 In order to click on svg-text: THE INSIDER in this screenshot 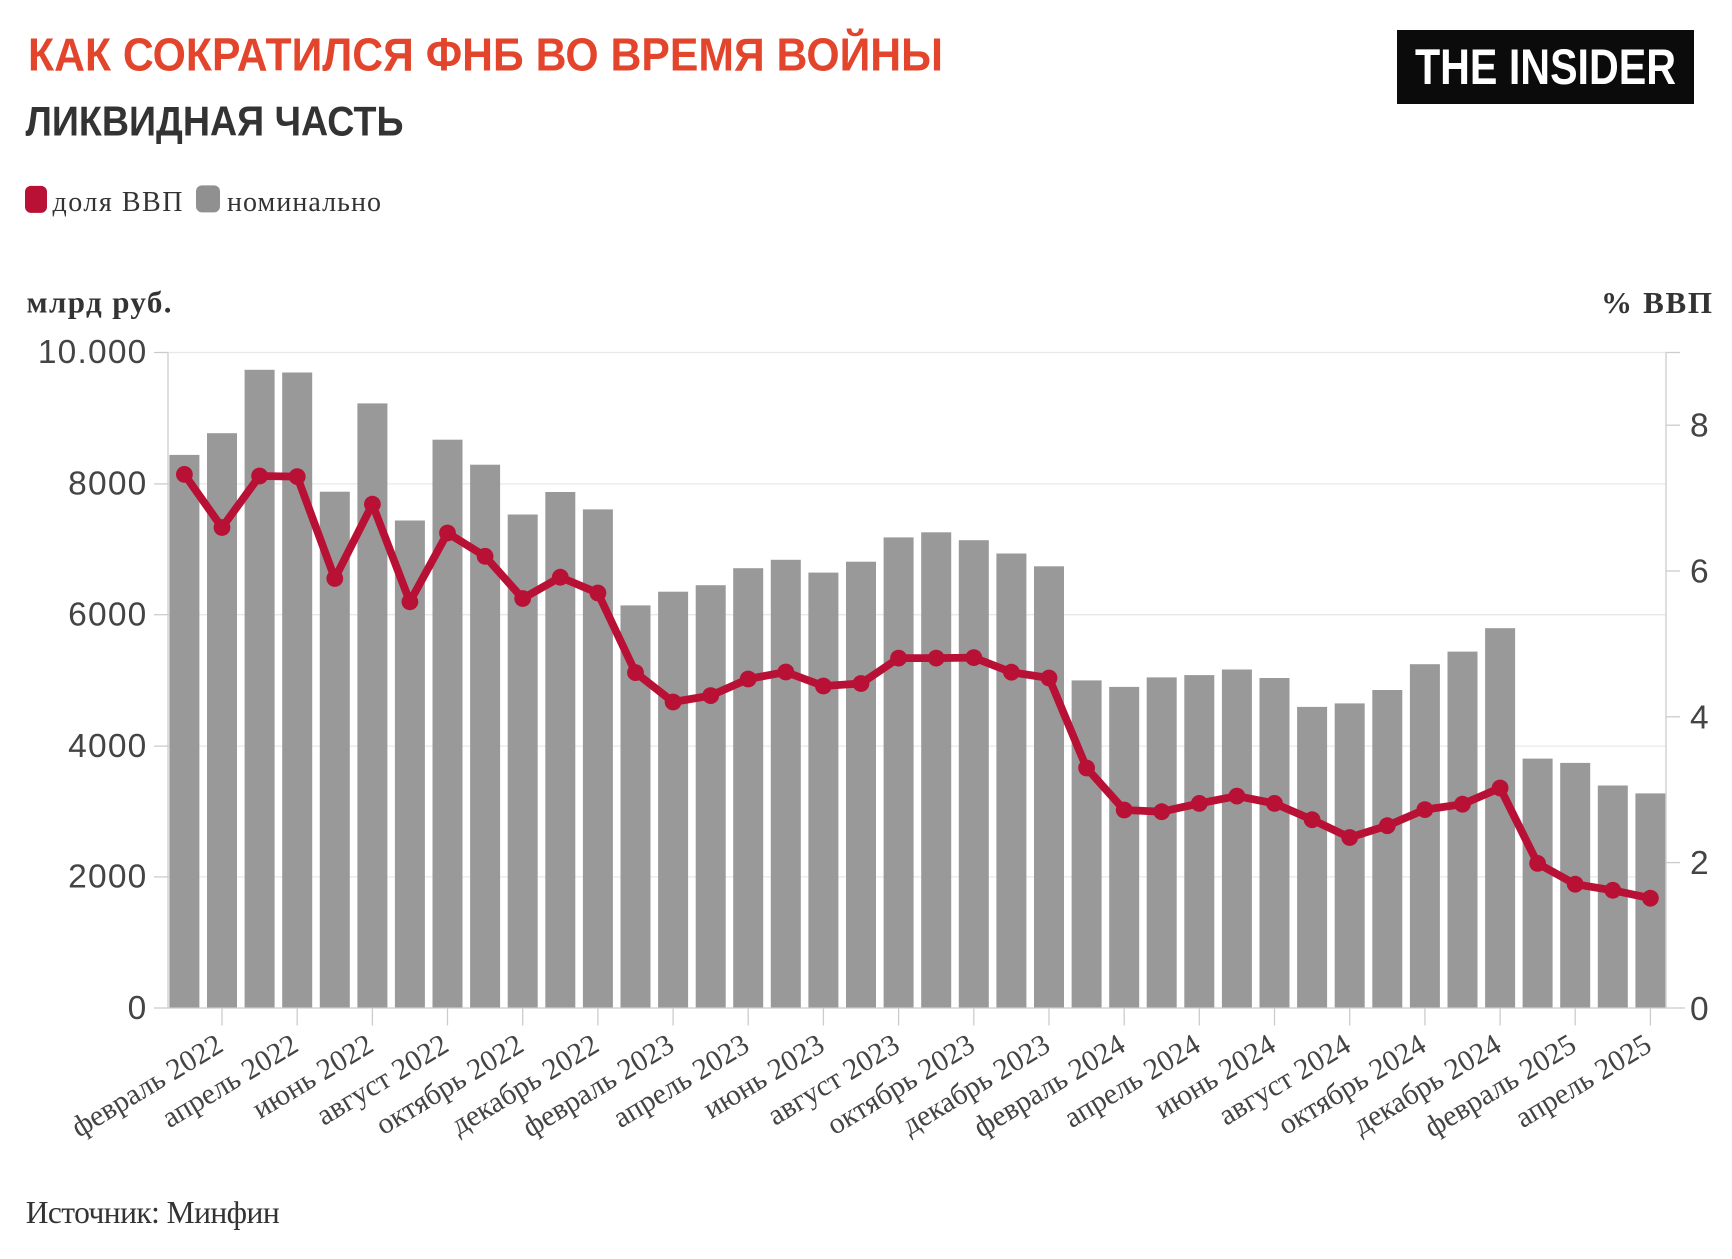, I will do `click(1545, 67)`.